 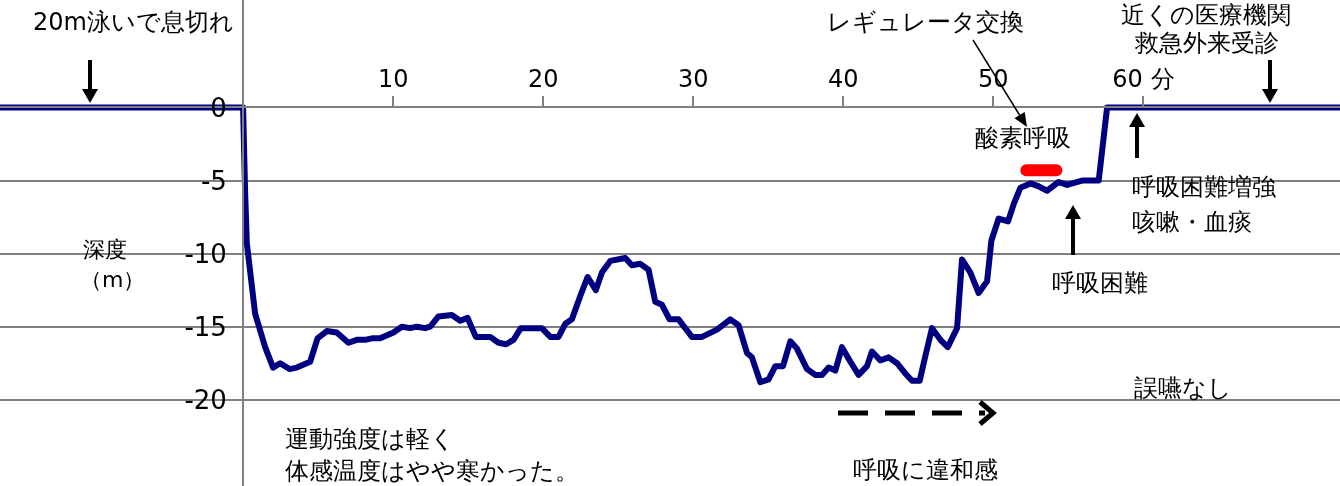 What do you see at coordinates (925, 470) in the screenshot?
I see `annotation: 呼吸に違和感` at bounding box center [925, 470].